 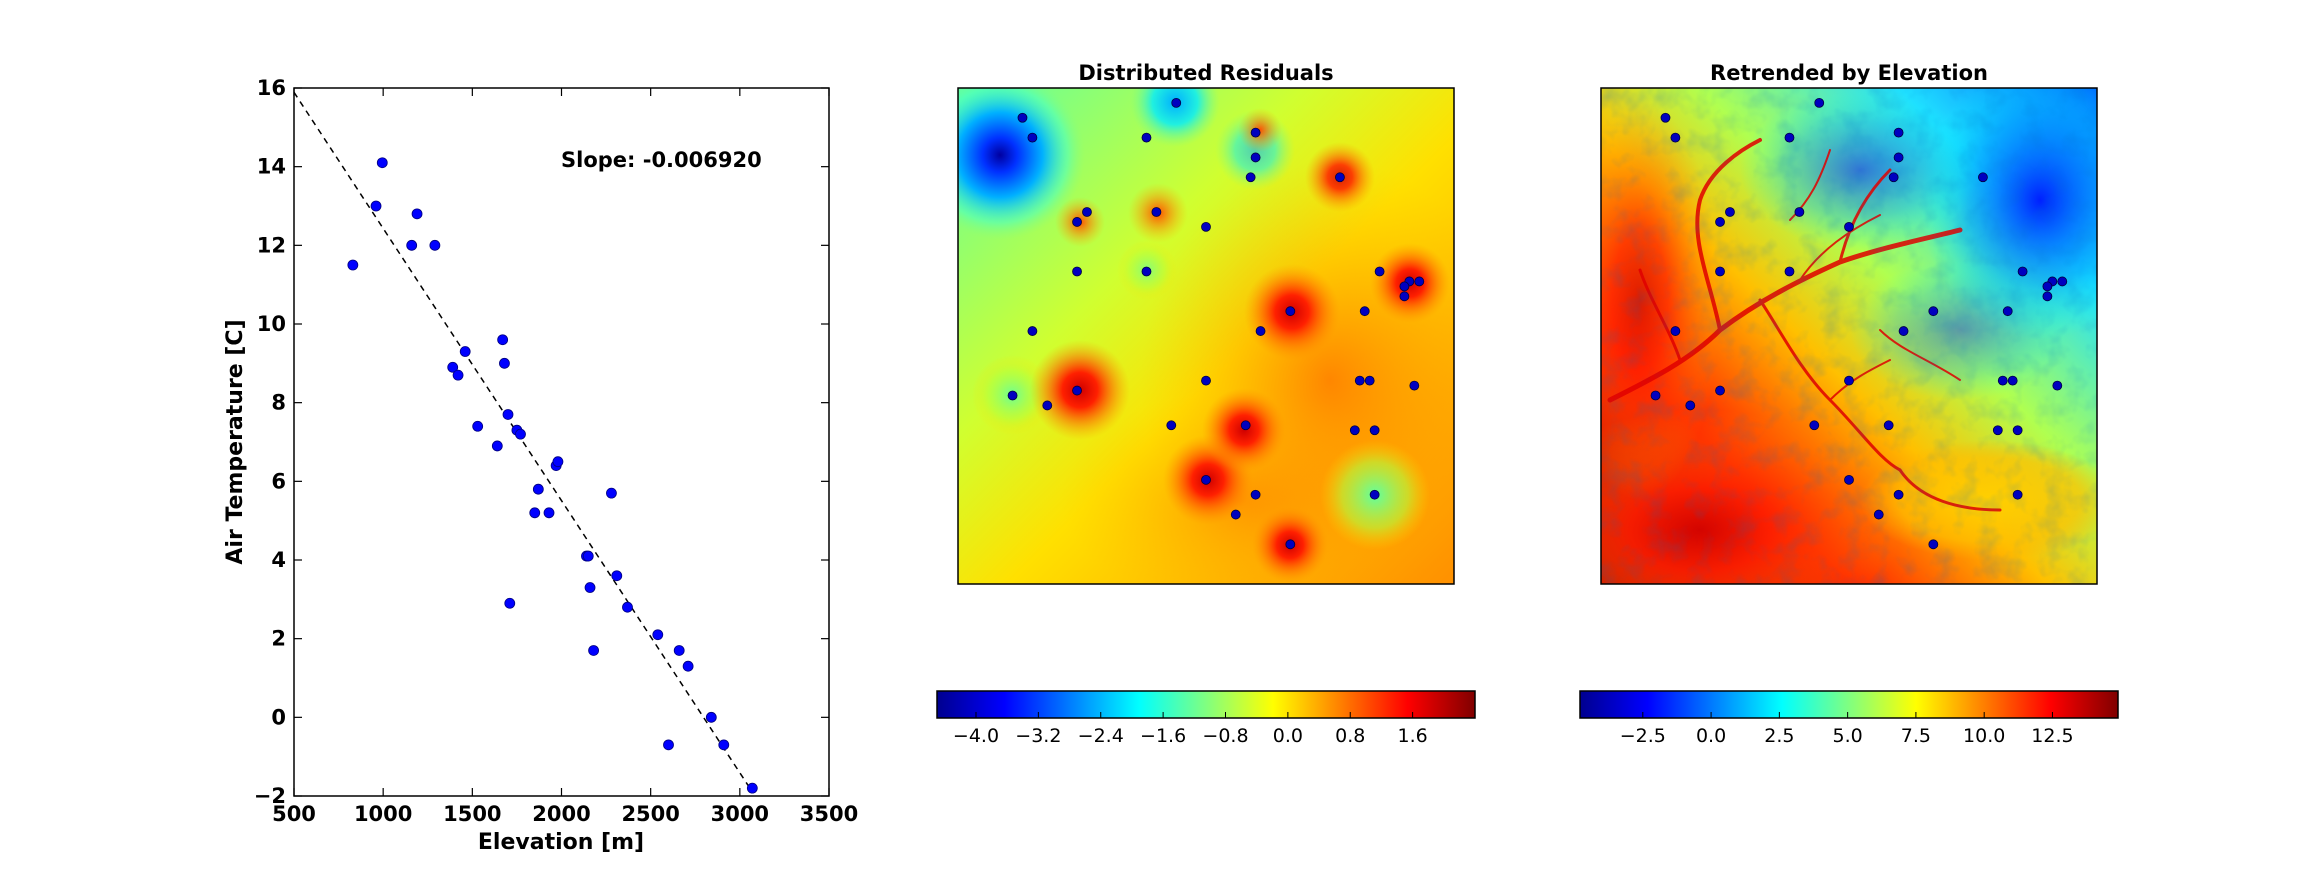 What do you see at coordinates (976, 736) in the screenshot?
I see `colorbar-tick-label: −4.0` at bounding box center [976, 736].